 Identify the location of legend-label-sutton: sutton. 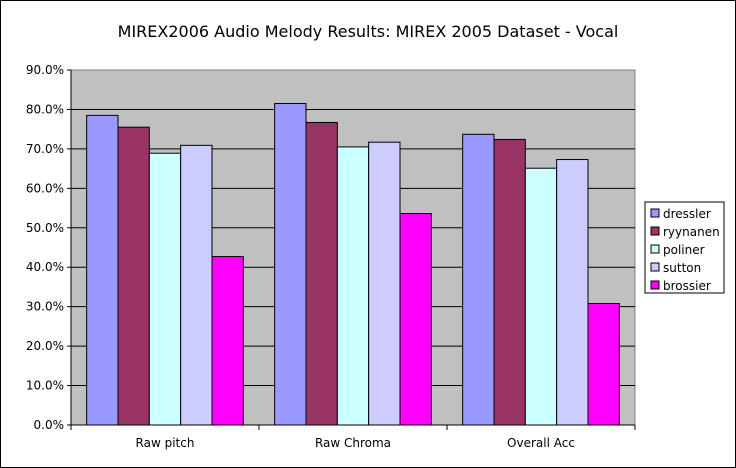
(682, 268).